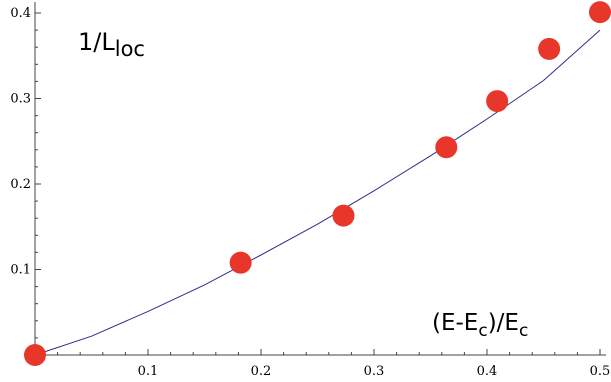 The width and height of the screenshot is (611, 382). Describe the element at coordinates (20, 13) in the screenshot. I see `y-tick-label: 0.4` at that location.